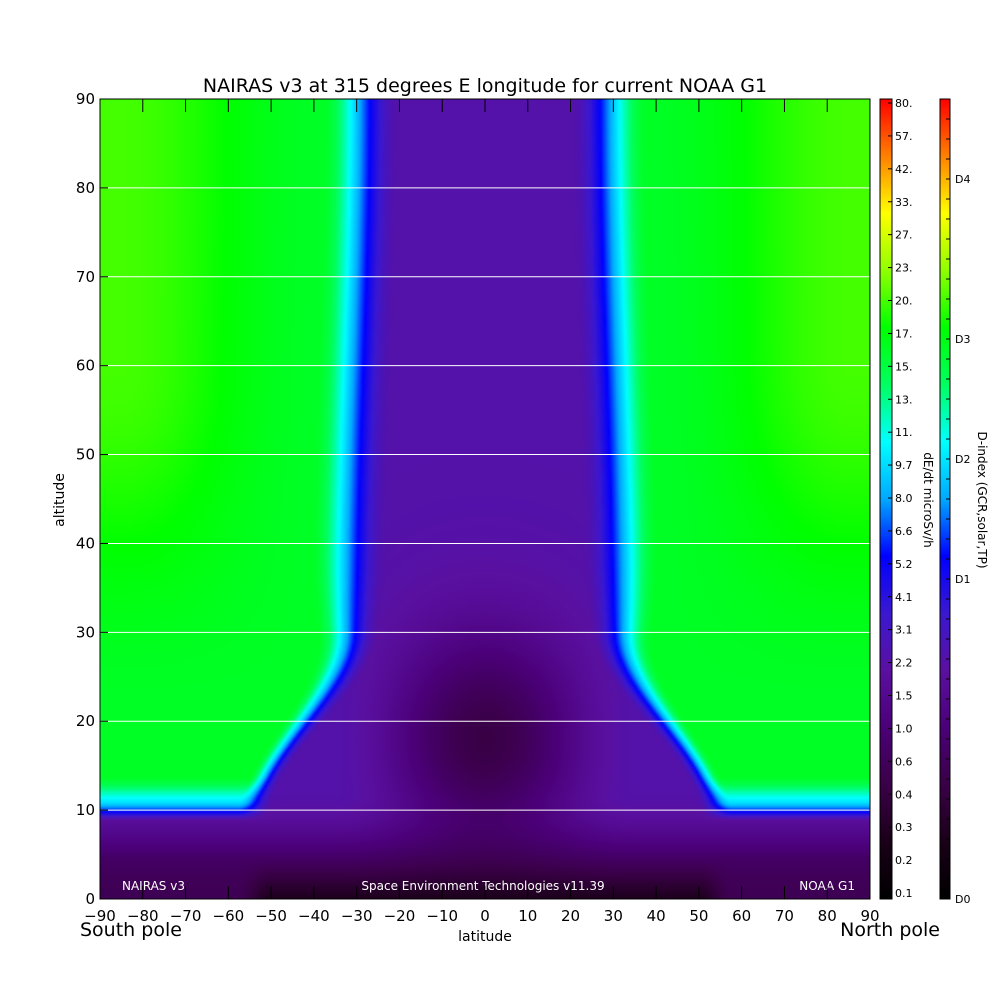 The height and width of the screenshot is (1004, 1000). What do you see at coordinates (131, 930) in the screenshot?
I see `south-pole-label: South pole` at bounding box center [131, 930].